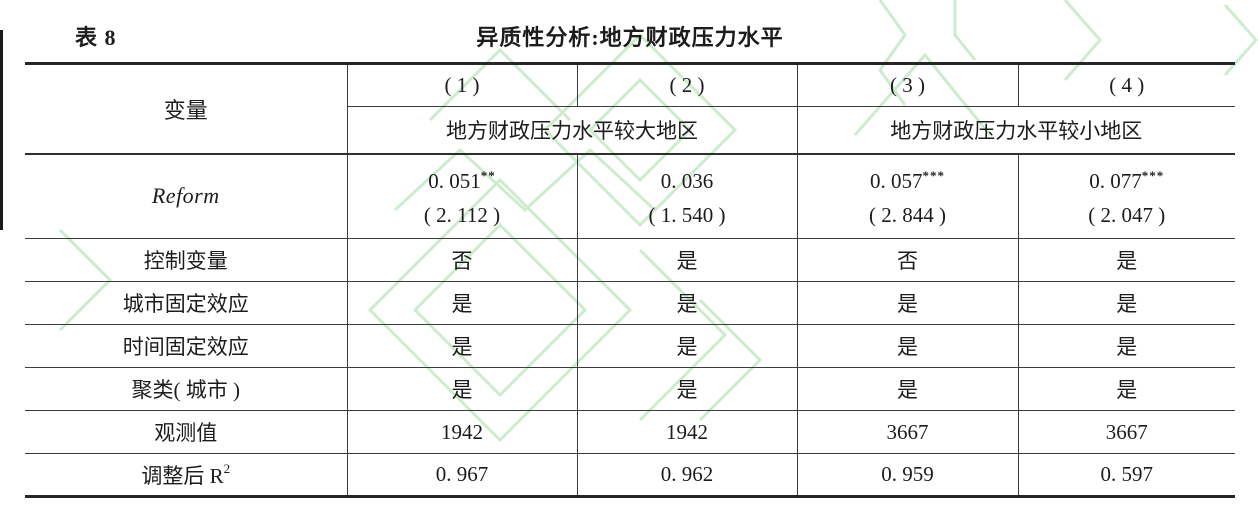 The width and height of the screenshot is (1258, 520). I want to click on row-time-fixed-effects: 时间固定效应 是 是 是 是, so click(630, 346).